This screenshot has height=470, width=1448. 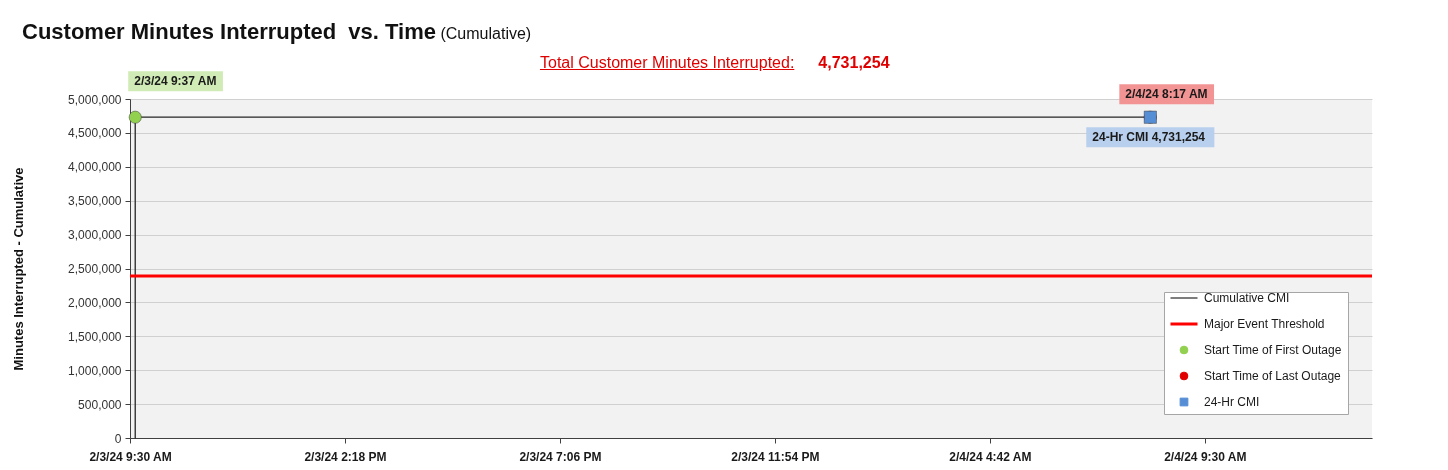 I want to click on data-label: 2/3/24 9:37 AM, so click(x=175, y=81).